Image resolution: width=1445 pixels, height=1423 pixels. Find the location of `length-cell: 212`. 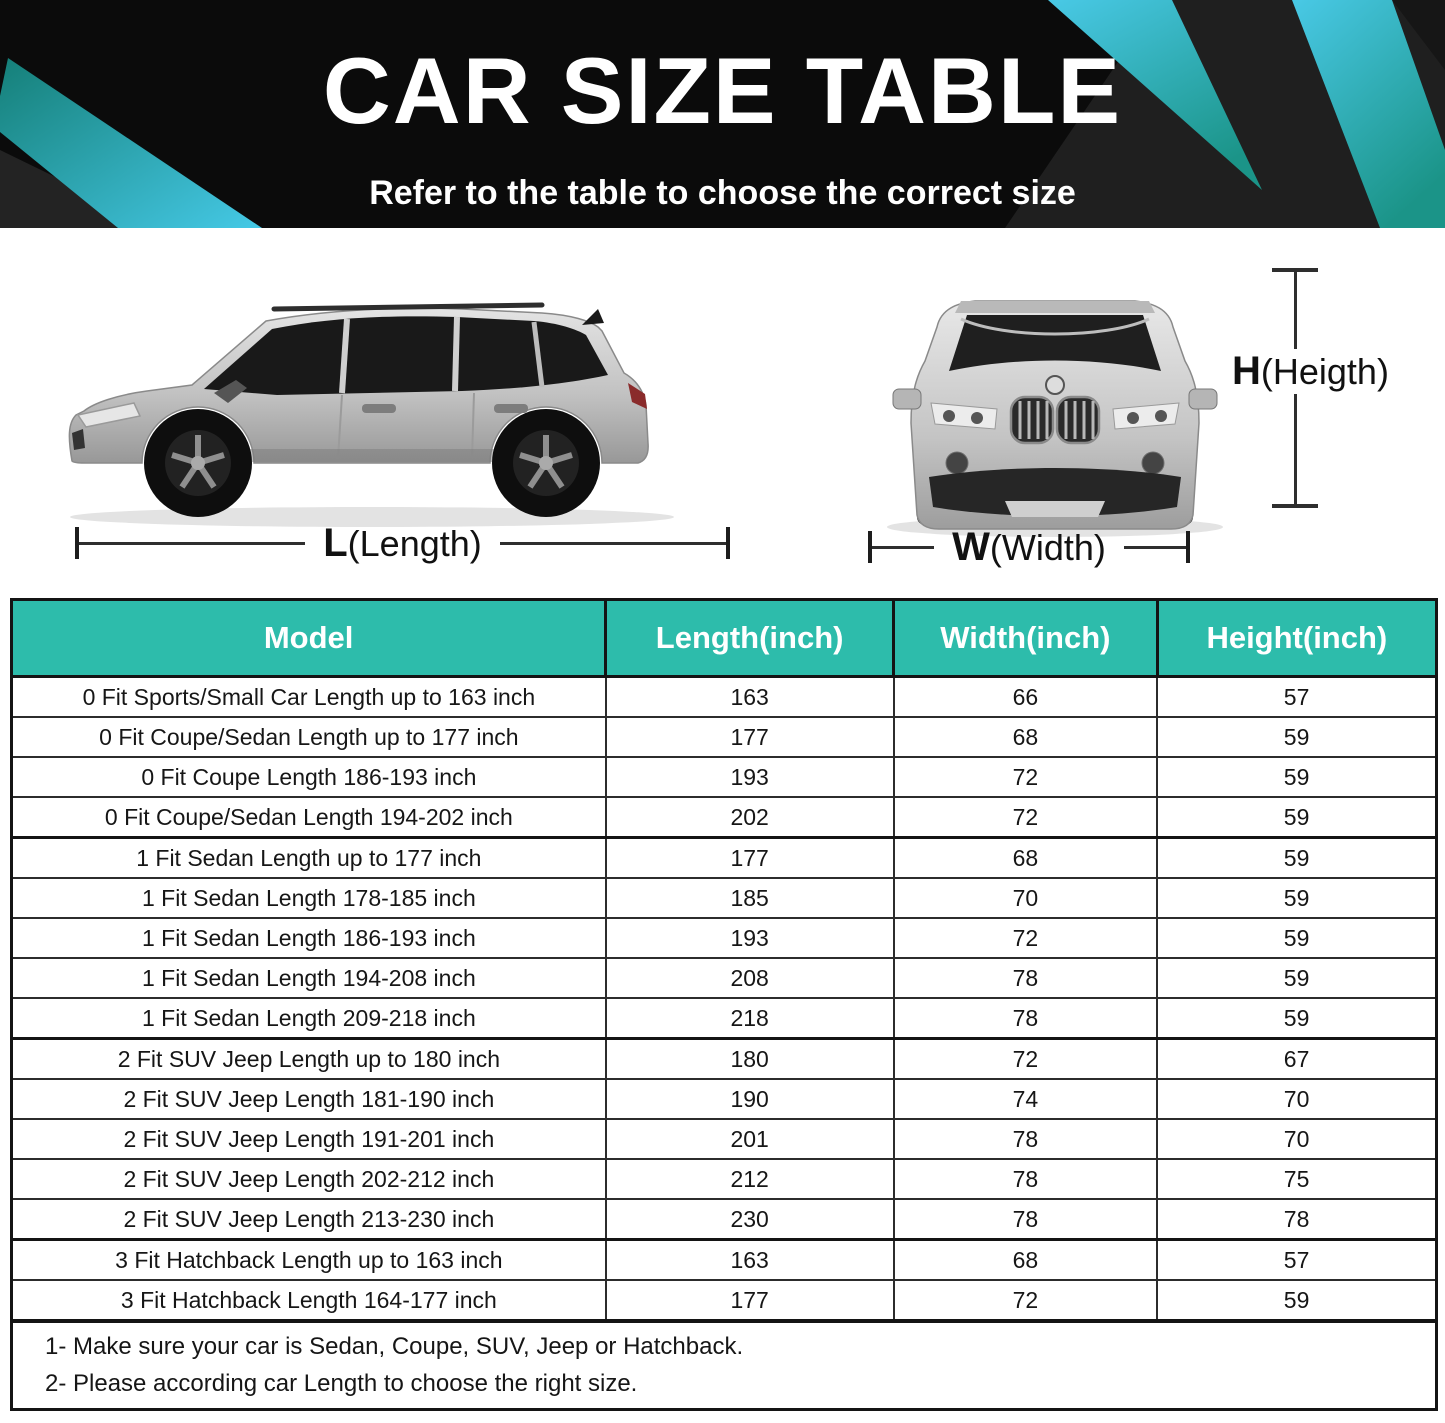

length-cell: 212 is located at coordinates (749, 1179).